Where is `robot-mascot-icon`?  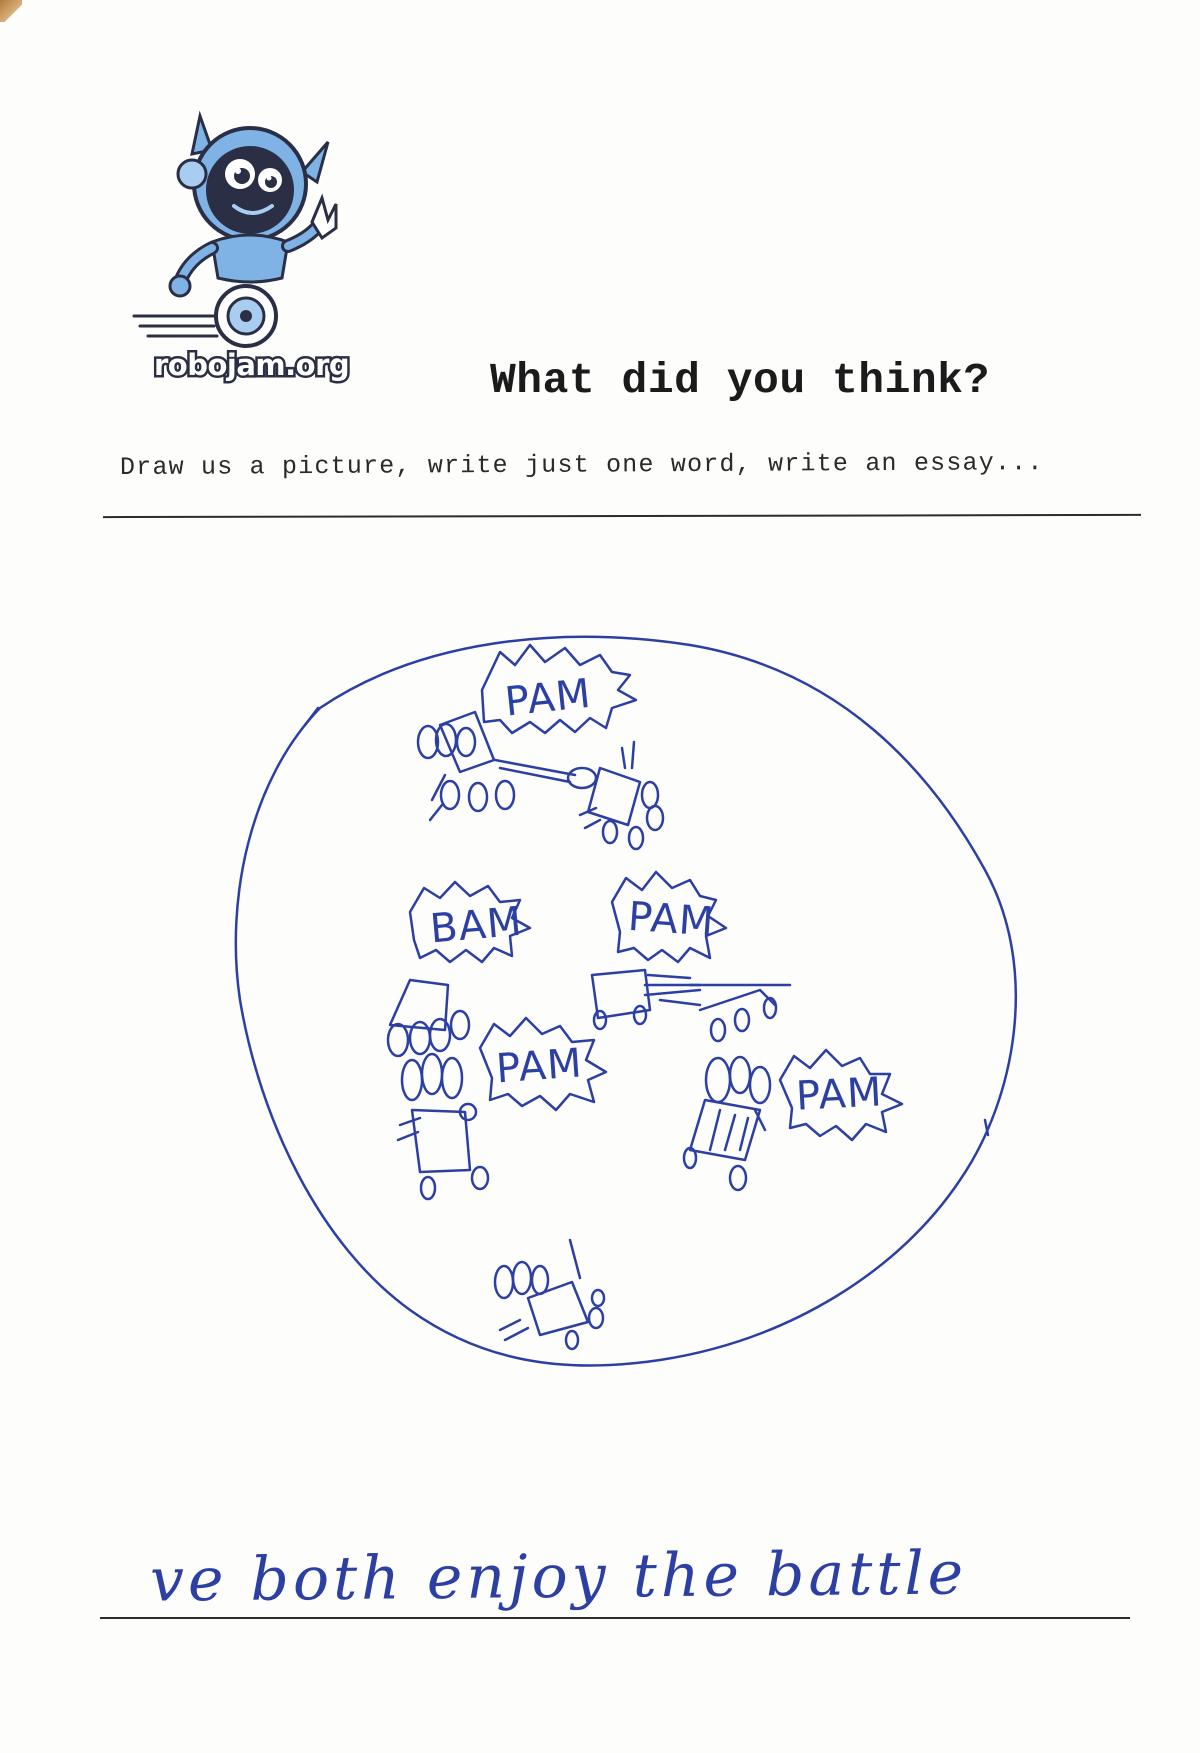
robot-mascot-icon is located at coordinates (235, 229).